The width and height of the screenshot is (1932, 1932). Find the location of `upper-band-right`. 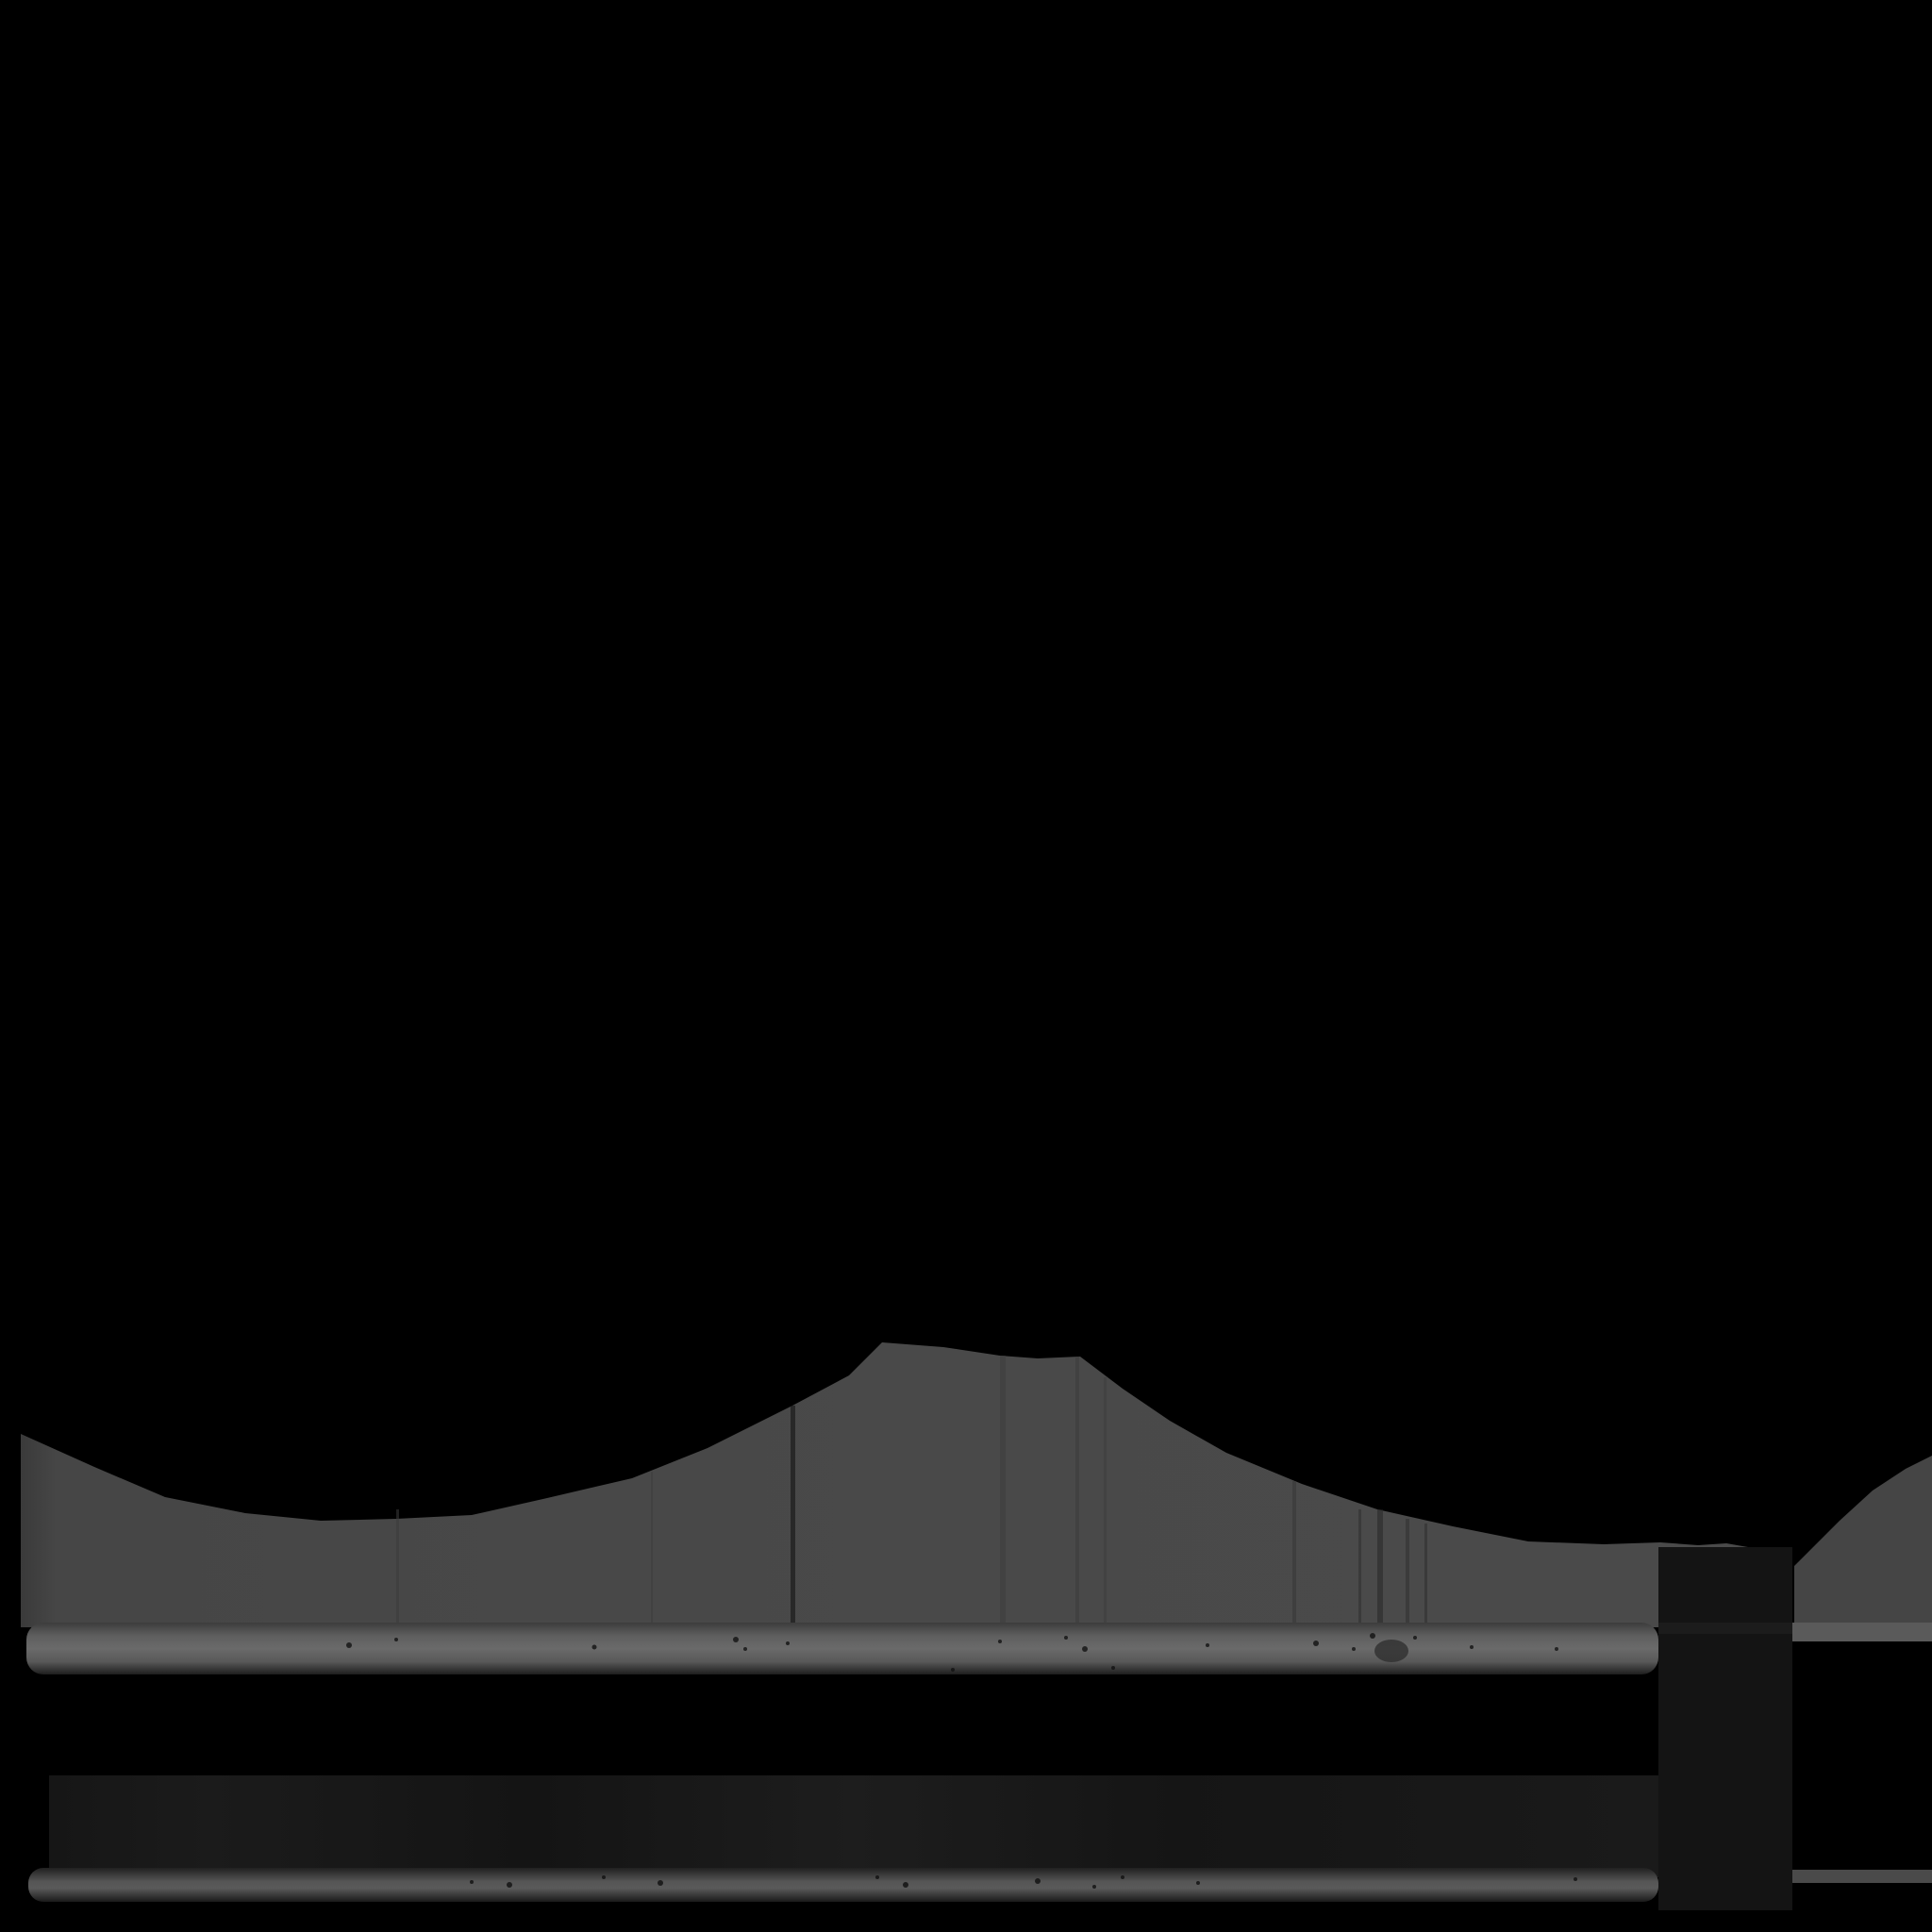

upper-band-right is located at coordinates (1862, 1632).